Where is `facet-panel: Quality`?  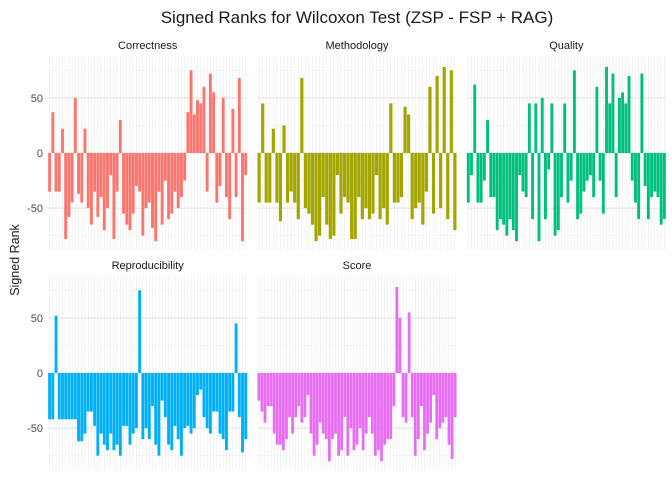
facet-panel: Quality is located at coordinates (566, 145).